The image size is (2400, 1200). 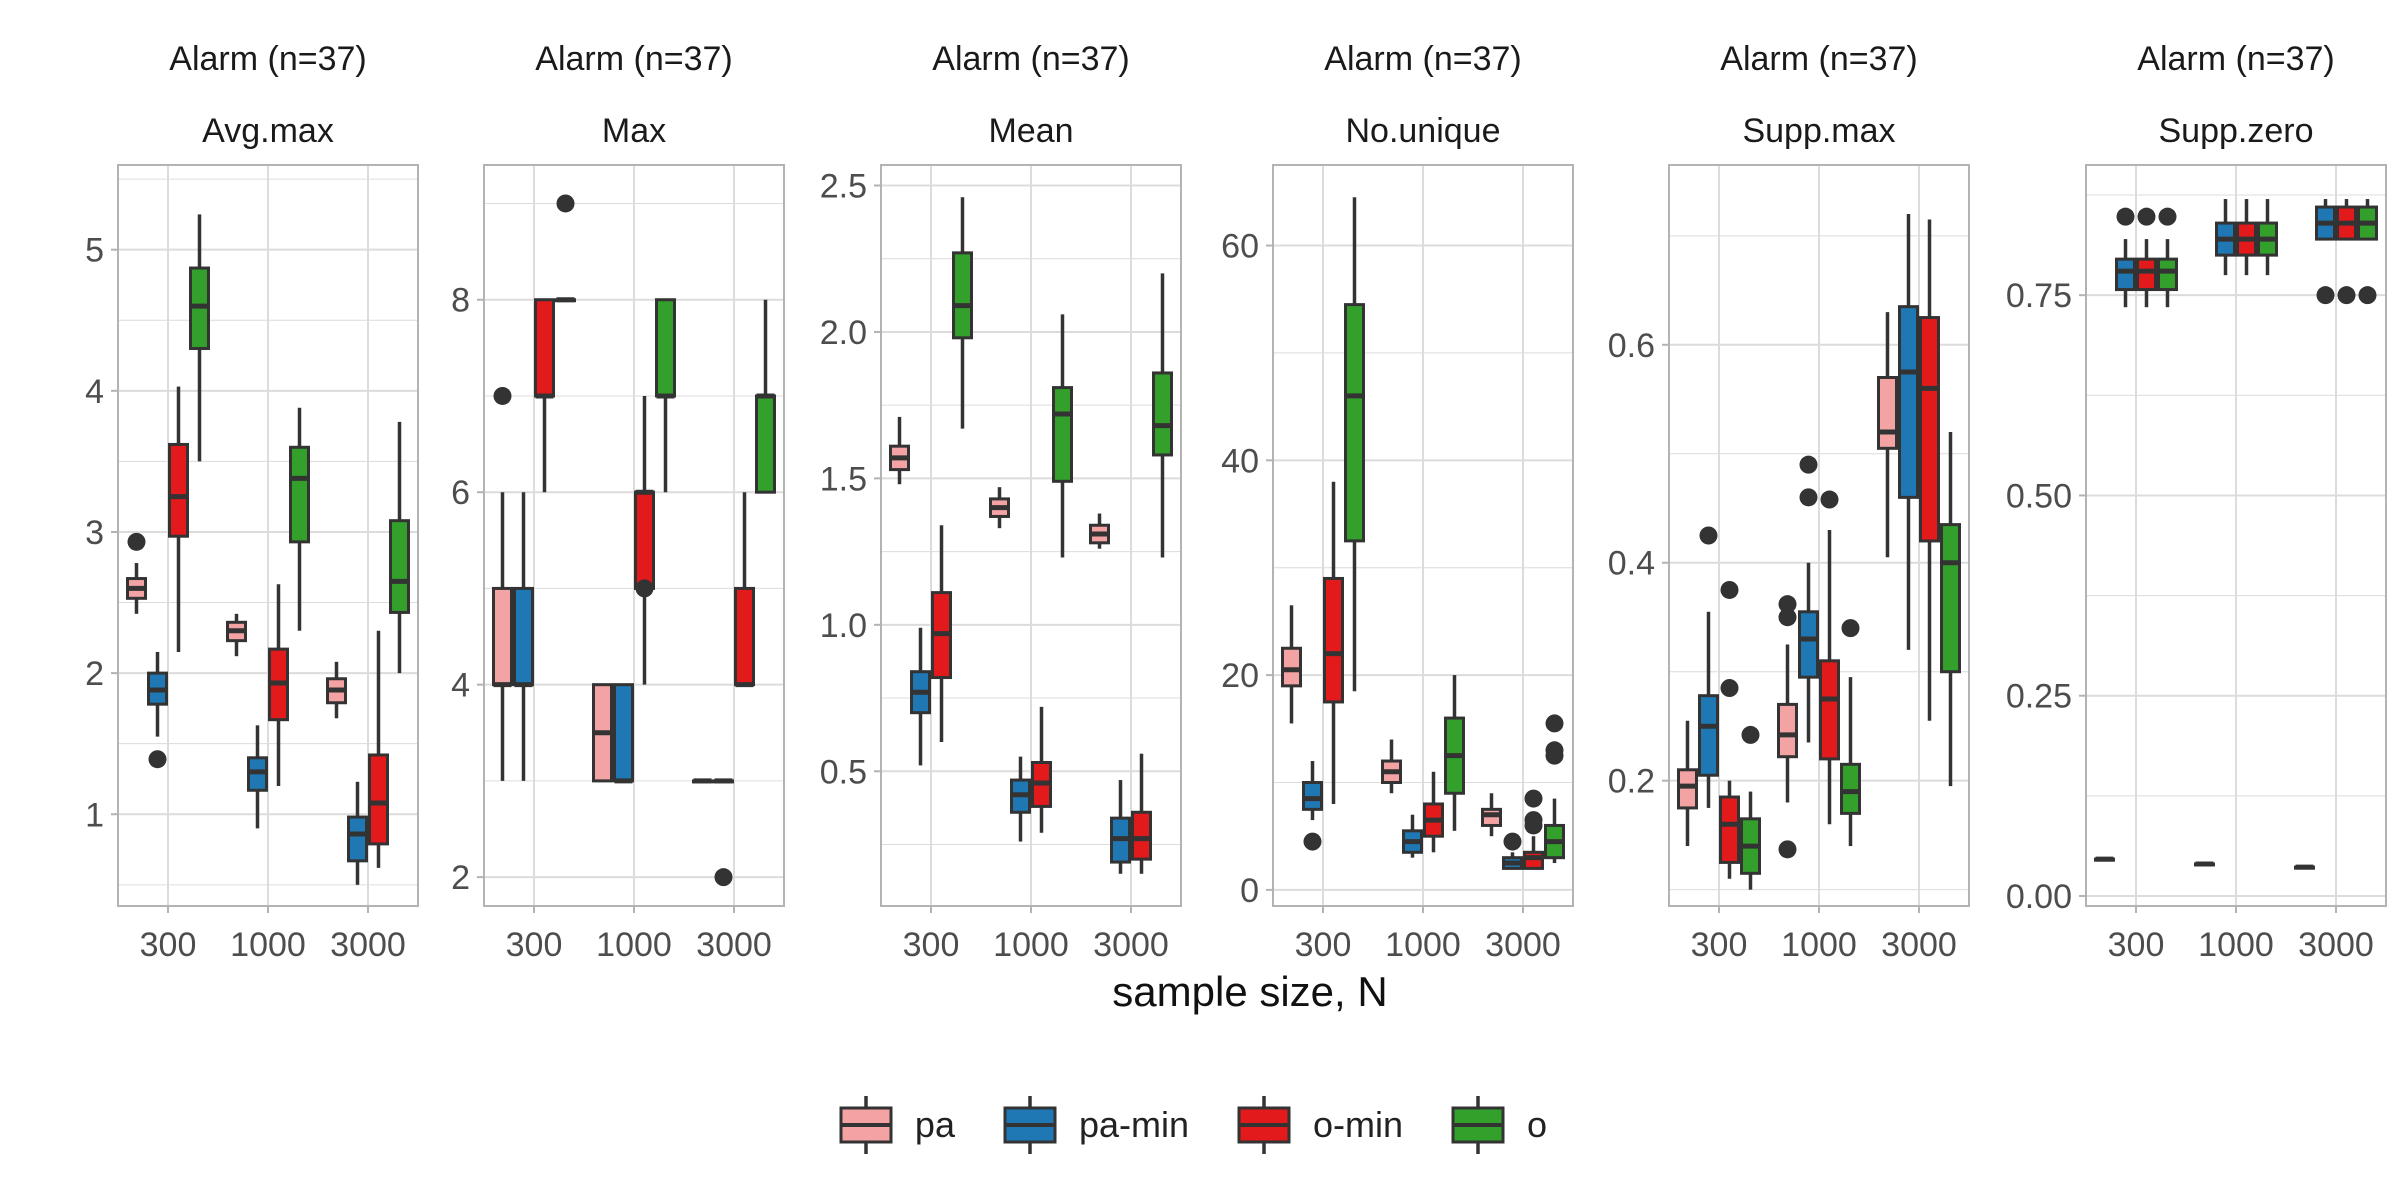 What do you see at coordinates (1200, 1125) in the screenshot?
I see `legend: pa pa-min o-min o` at bounding box center [1200, 1125].